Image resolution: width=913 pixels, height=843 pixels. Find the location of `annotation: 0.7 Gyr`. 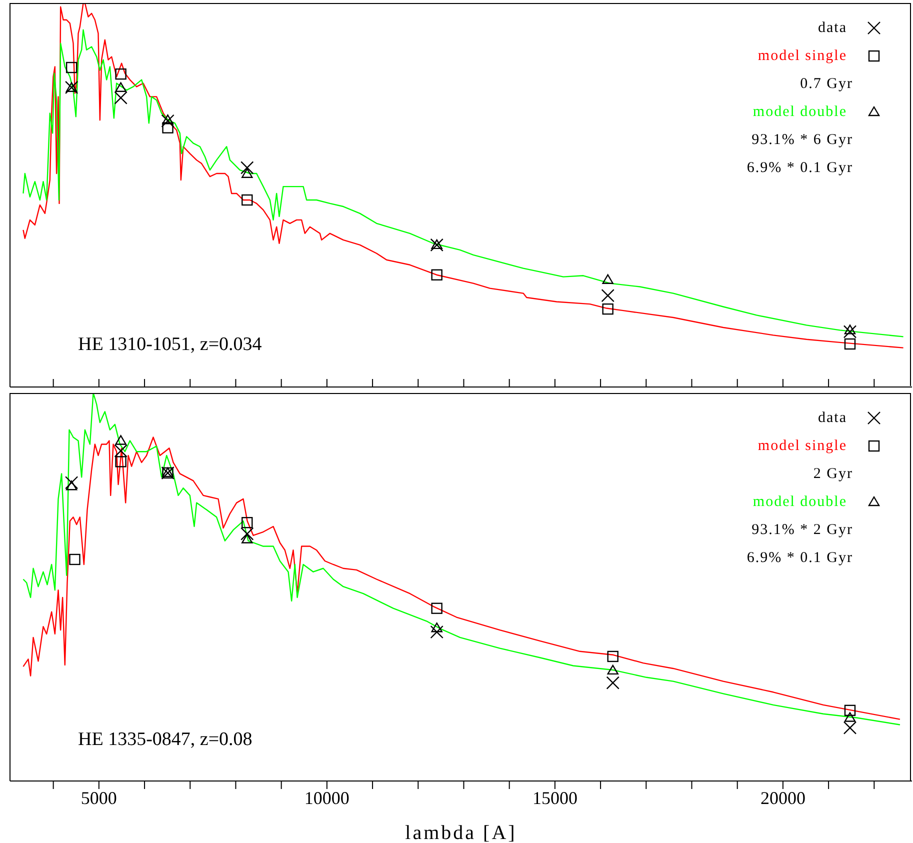

annotation: 0.7 Gyr is located at coordinates (826, 84).